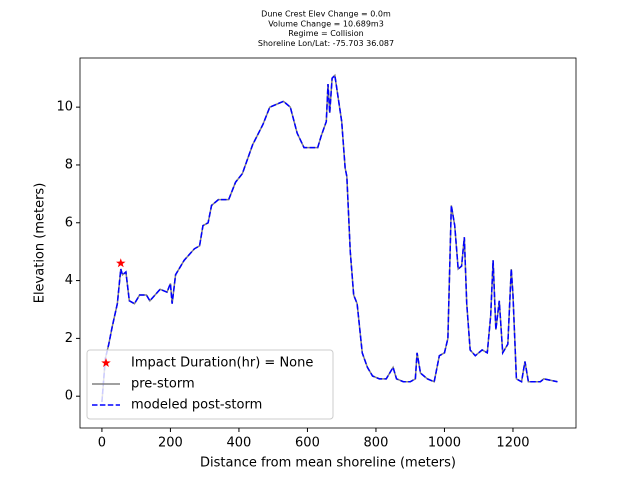 The height and width of the screenshot is (480, 640). I want to click on x-tick-label: 200, so click(170, 443).